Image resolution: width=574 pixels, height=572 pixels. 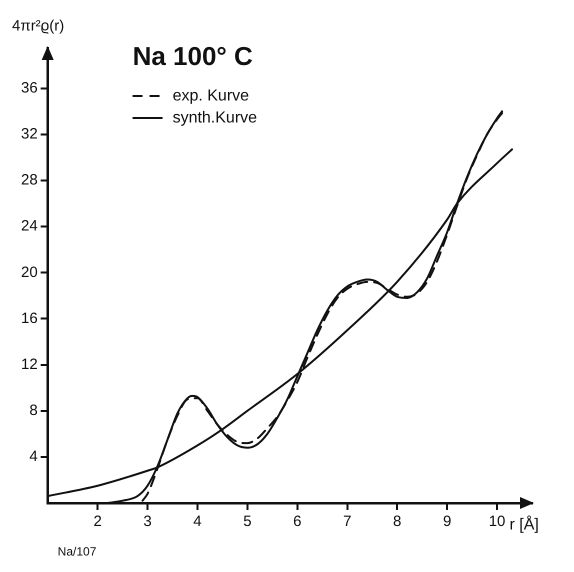 I want to click on x-axis-title: r [Å], so click(x=524, y=524).